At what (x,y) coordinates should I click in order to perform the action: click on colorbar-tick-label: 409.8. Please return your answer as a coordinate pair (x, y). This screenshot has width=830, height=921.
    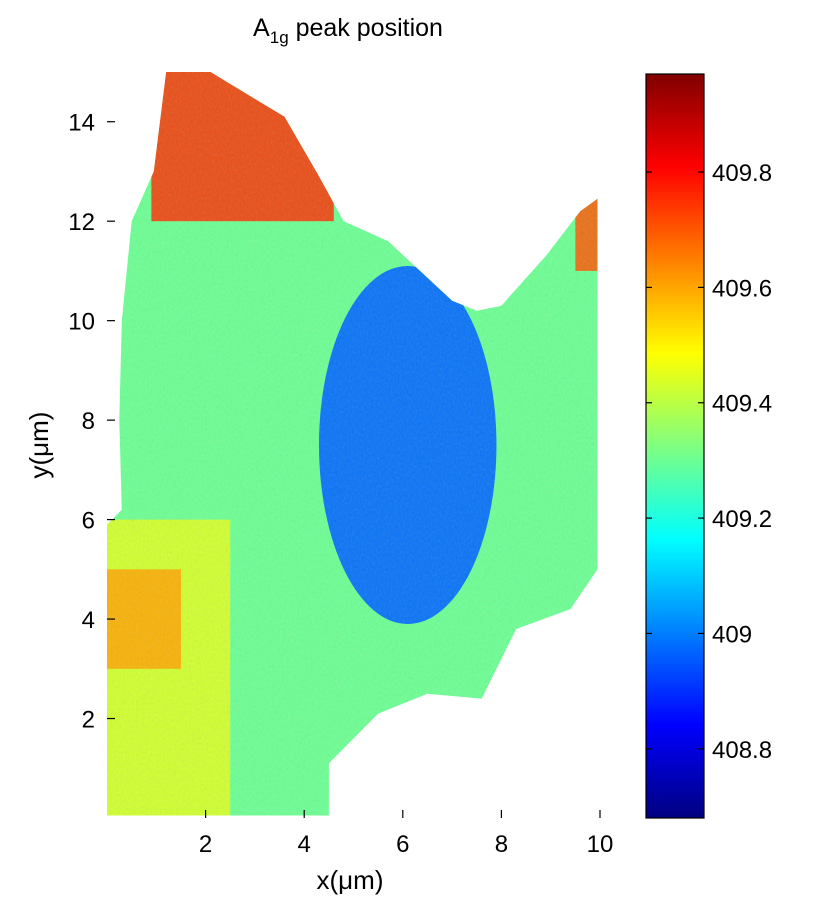
    Looking at the image, I should click on (742, 173).